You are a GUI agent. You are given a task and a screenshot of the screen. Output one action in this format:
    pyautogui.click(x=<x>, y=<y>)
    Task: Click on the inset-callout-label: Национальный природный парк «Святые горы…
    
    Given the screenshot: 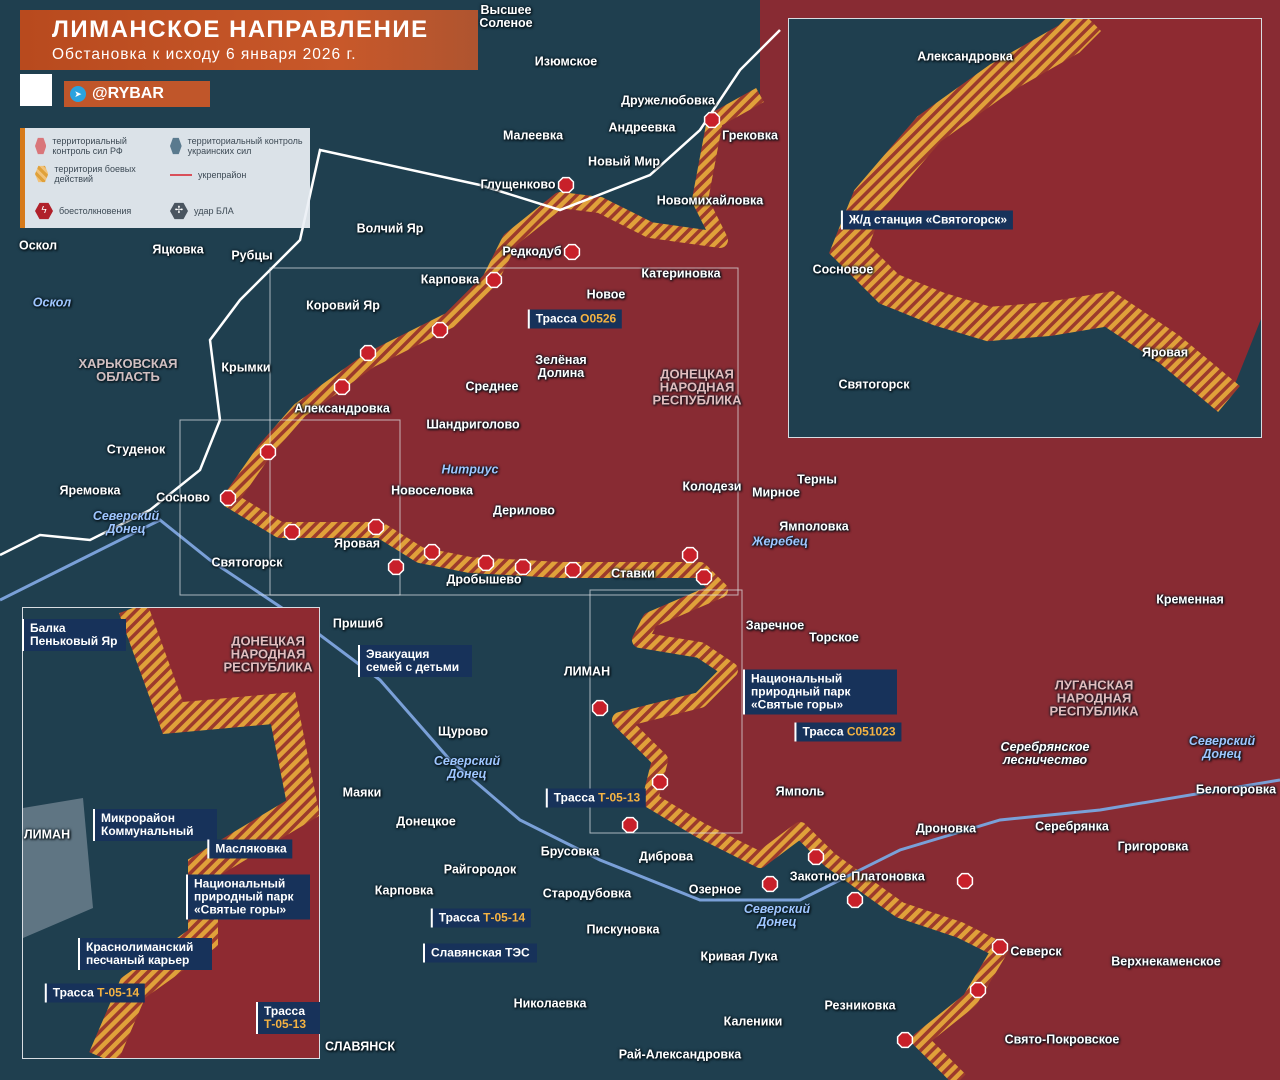 What is the action you would take?
    pyautogui.click(x=248, y=897)
    